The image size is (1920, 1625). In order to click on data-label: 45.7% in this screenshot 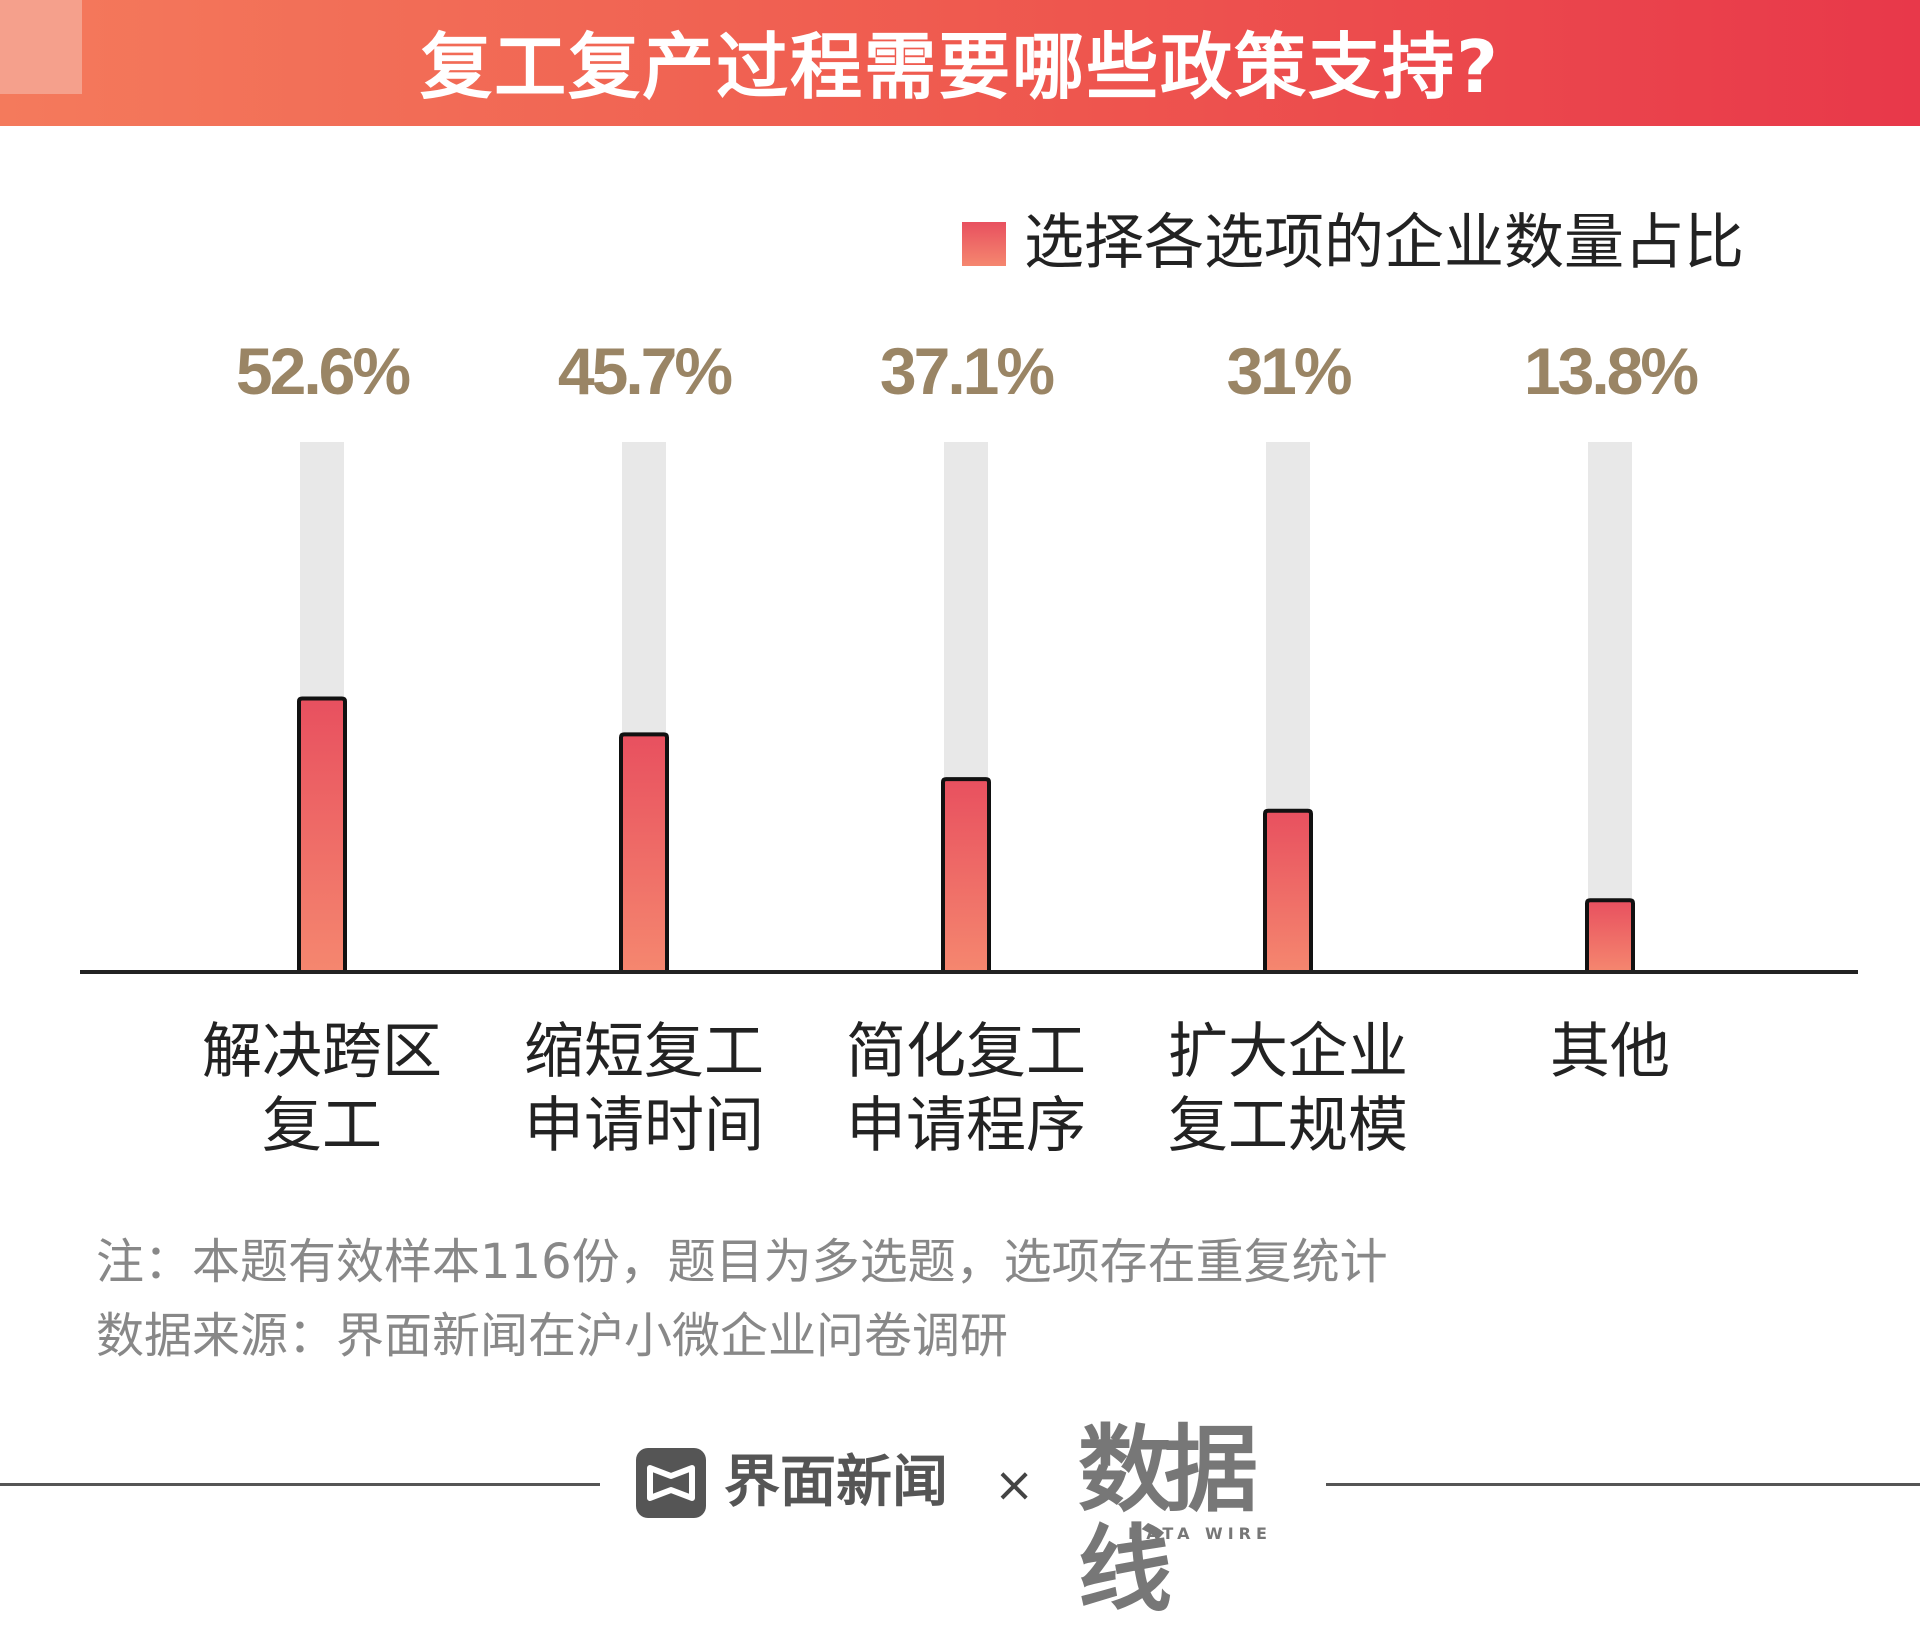, I will do `click(644, 371)`.